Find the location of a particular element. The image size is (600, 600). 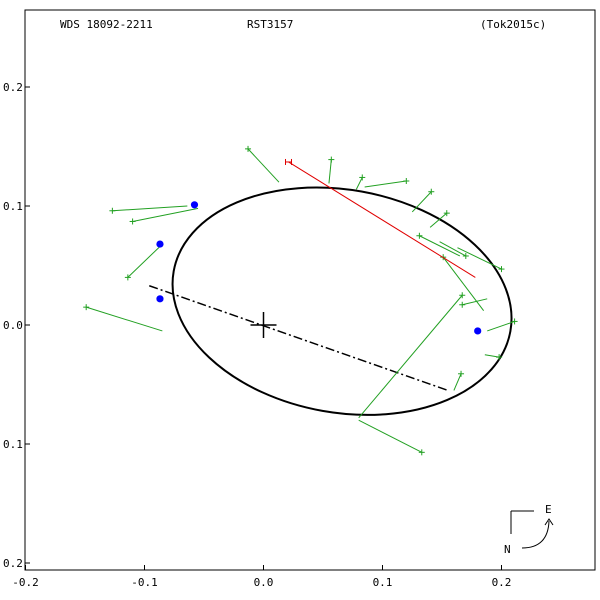

discoverer-code: RST3157 is located at coordinates (270, 24).